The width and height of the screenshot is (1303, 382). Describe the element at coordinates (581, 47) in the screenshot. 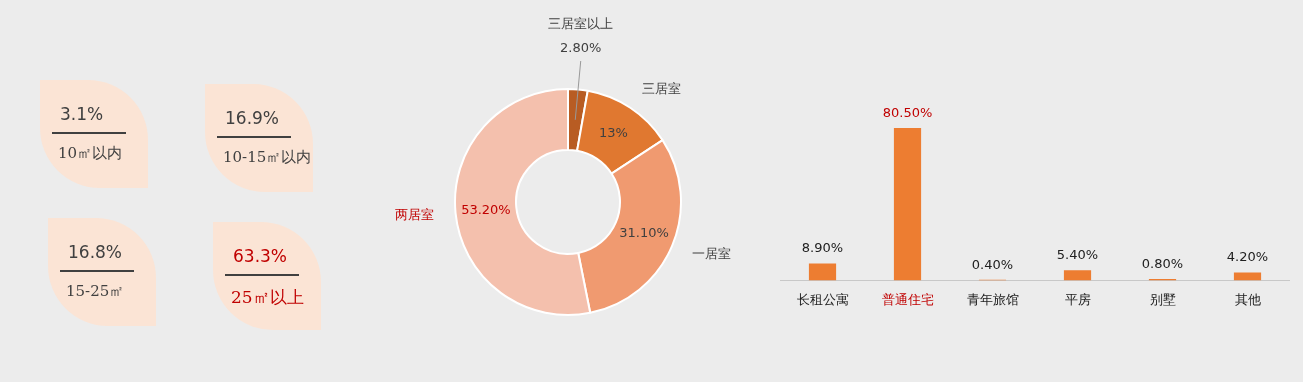

I see `data-label: 2.80%` at that location.